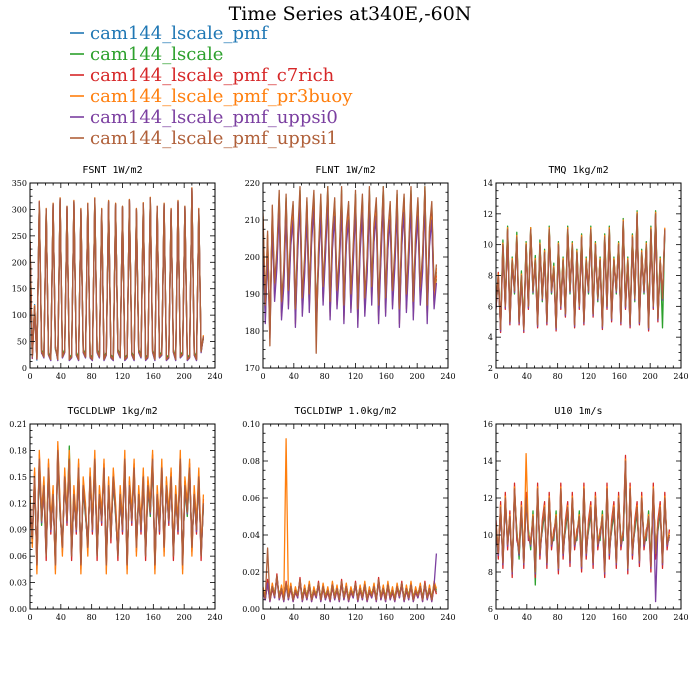  I want to click on y-tick-label: 0.10, so click(251, 424).